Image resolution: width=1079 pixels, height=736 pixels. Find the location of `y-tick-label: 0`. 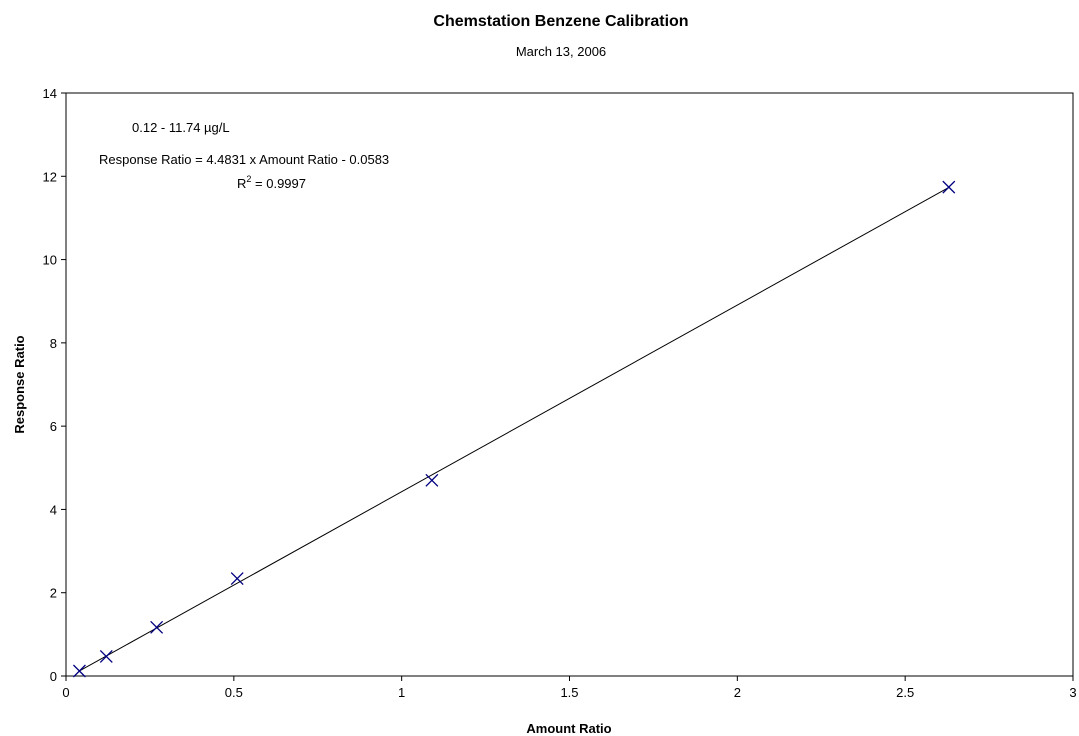

y-tick-label: 0 is located at coordinates (53, 676).